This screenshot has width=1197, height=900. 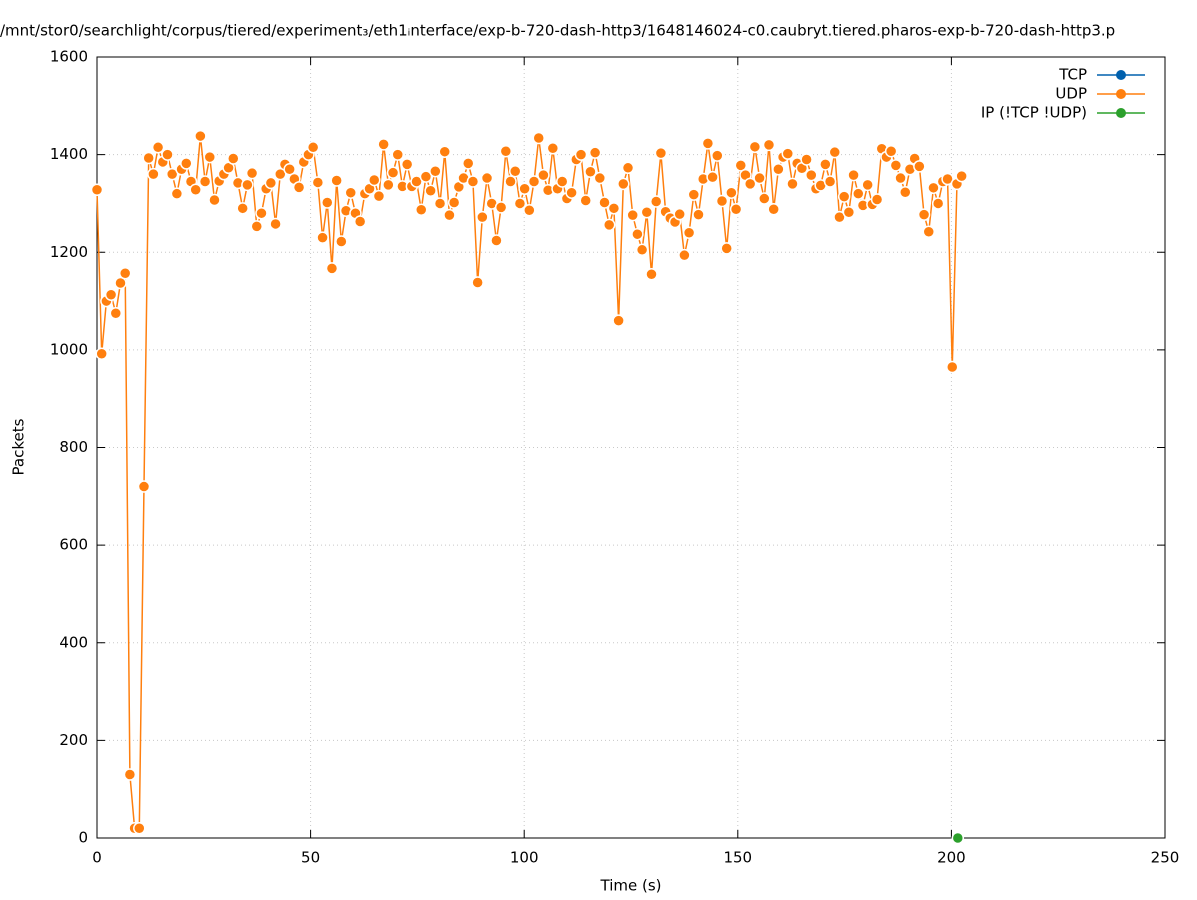 I want to click on x-tick-label: 0, so click(x=97, y=858).